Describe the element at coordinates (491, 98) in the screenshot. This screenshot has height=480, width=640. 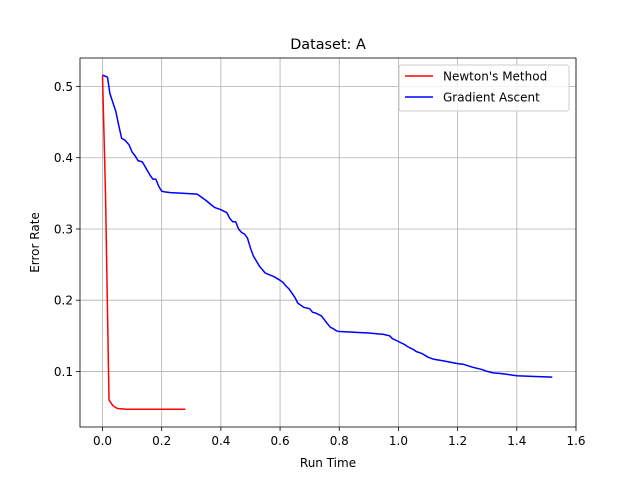
I see `legend-label: Gradient Ascent` at that location.